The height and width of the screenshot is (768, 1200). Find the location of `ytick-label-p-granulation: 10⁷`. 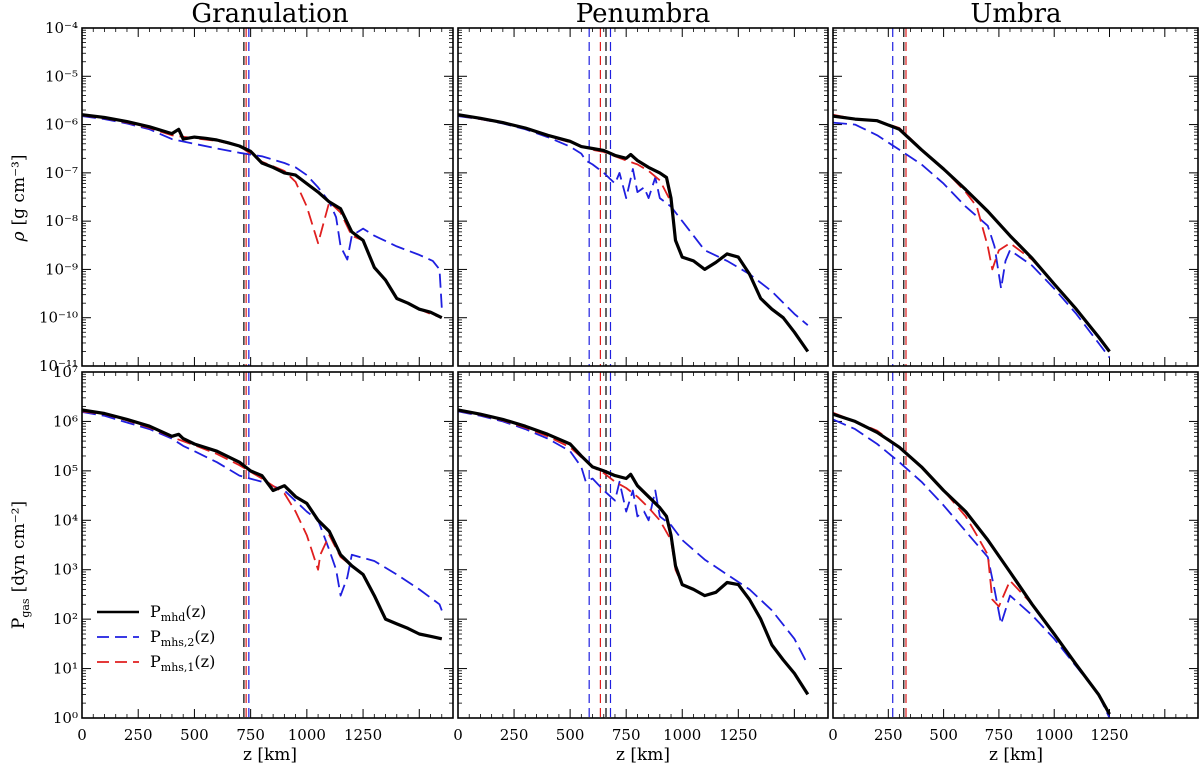

ytick-label-p-granulation: 10⁷ is located at coordinates (65, 372).